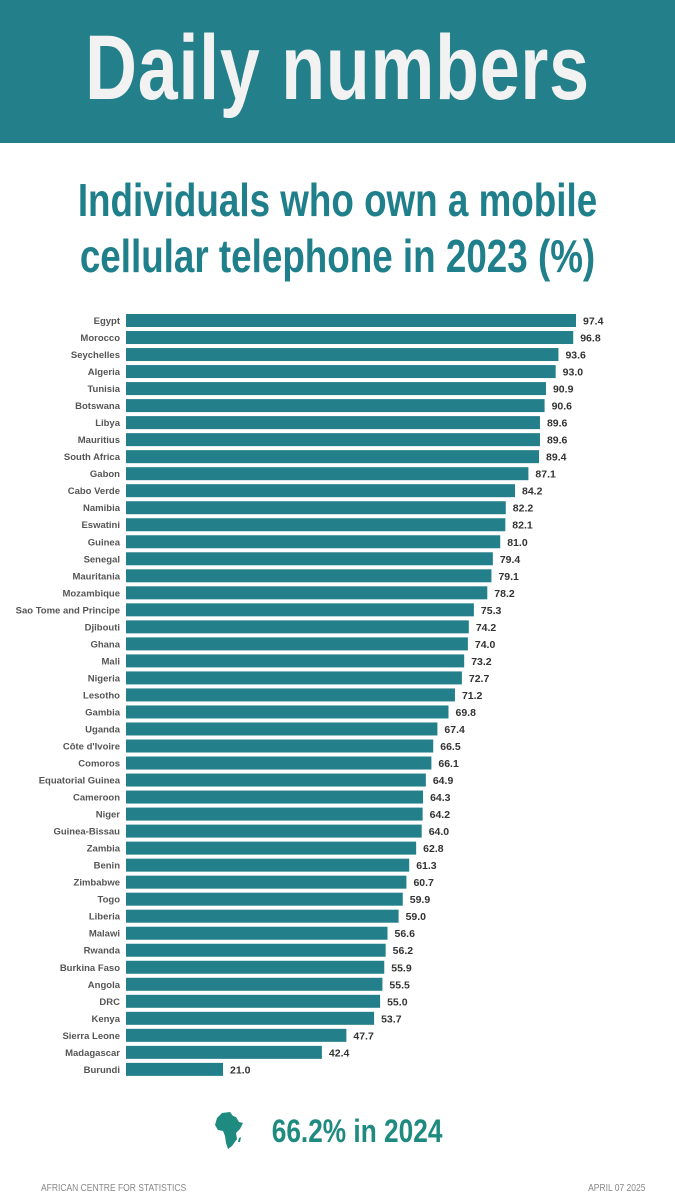  What do you see at coordinates (504, 594) in the screenshot?
I see `value-label: 78.2` at bounding box center [504, 594].